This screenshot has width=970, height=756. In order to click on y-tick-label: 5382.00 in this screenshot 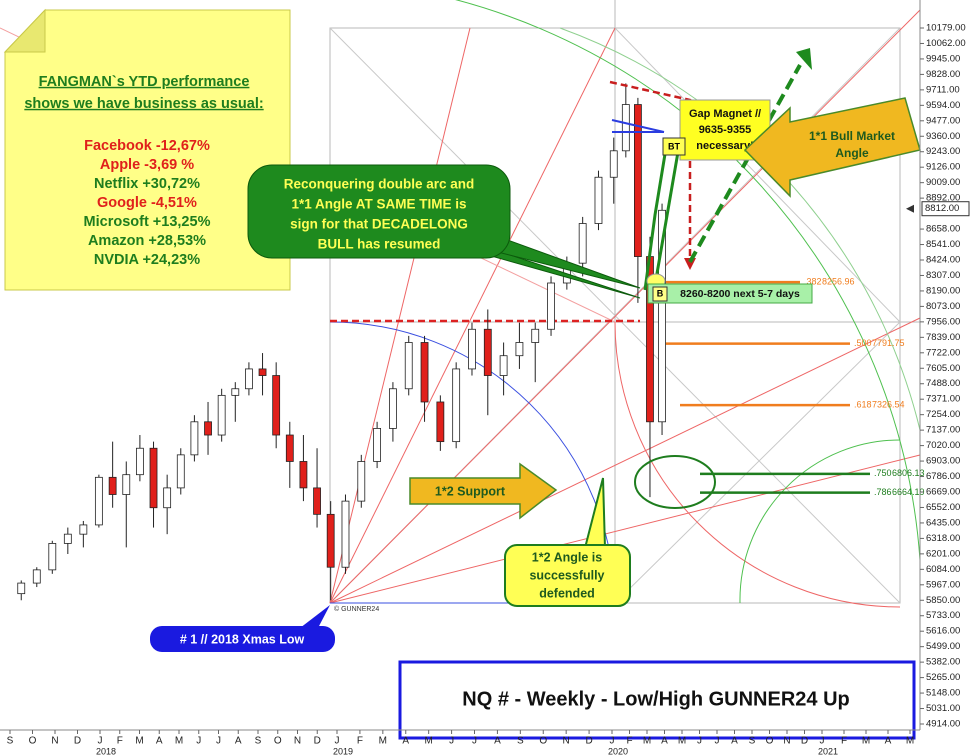, I will do `click(943, 662)`.